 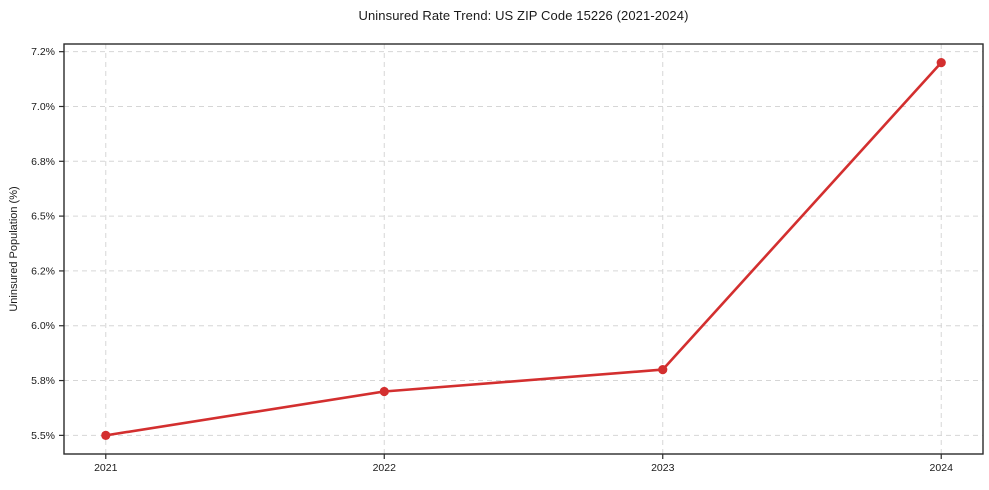 What do you see at coordinates (43, 217) in the screenshot?
I see `y-tick-label: 6.5%` at bounding box center [43, 217].